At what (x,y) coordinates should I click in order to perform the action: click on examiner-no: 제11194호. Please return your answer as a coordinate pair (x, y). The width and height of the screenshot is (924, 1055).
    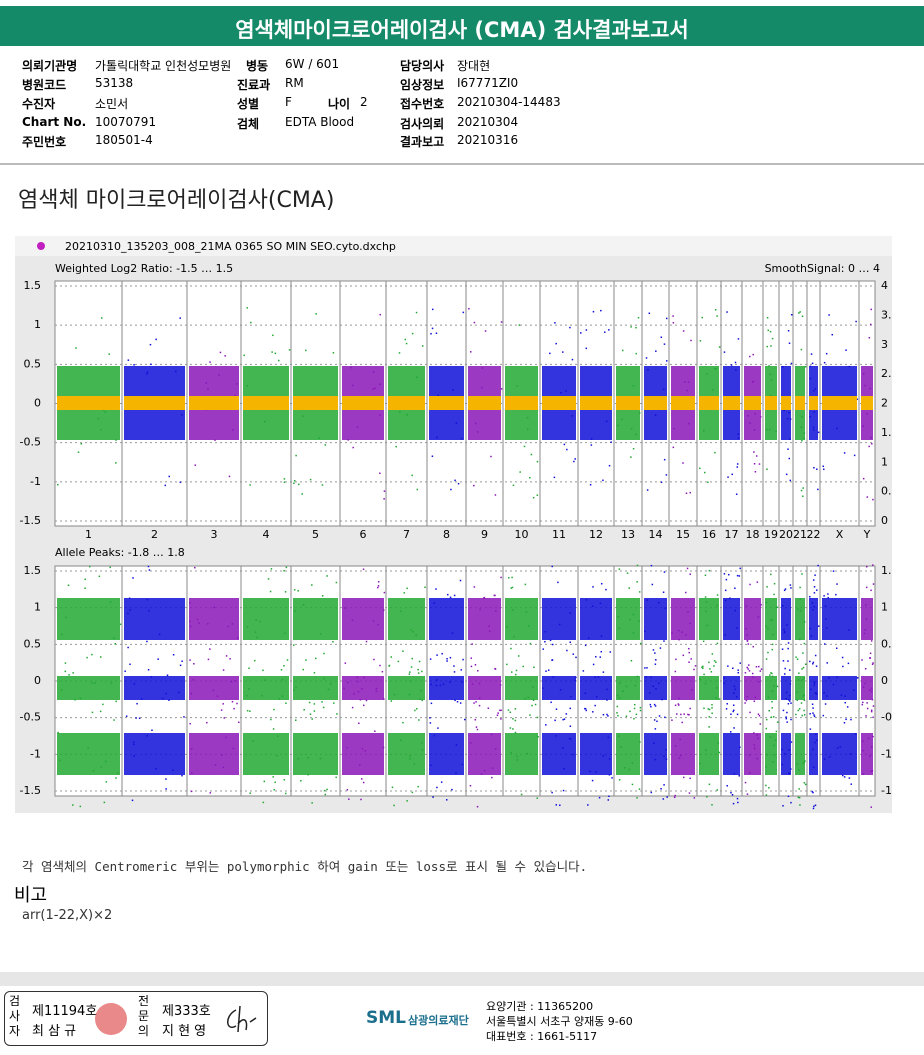
    Looking at the image, I should click on (65, 1011).